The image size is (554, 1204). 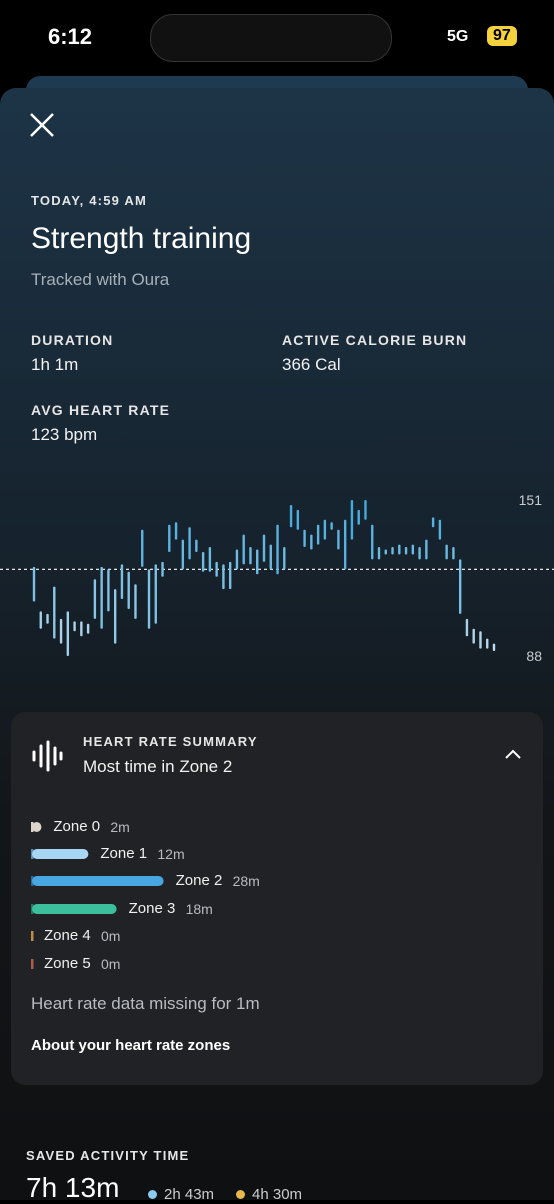 I want to click on zones-link: About your heart rate zones, so click(x=131, y=1045).